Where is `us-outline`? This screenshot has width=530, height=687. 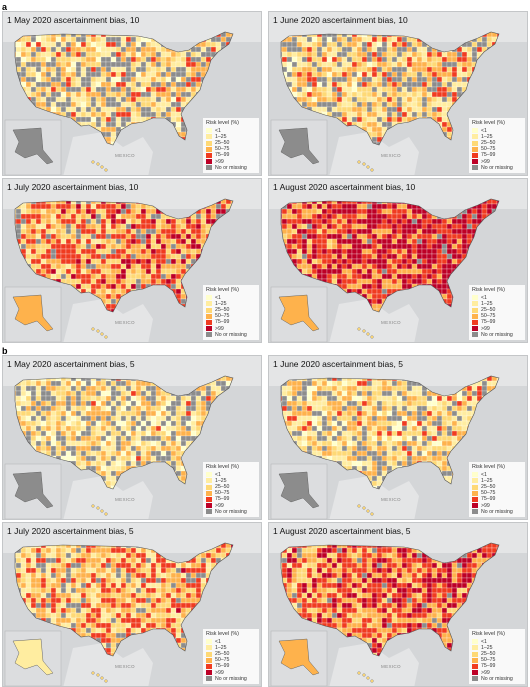 us-outline is located at coordinates (390, 88).